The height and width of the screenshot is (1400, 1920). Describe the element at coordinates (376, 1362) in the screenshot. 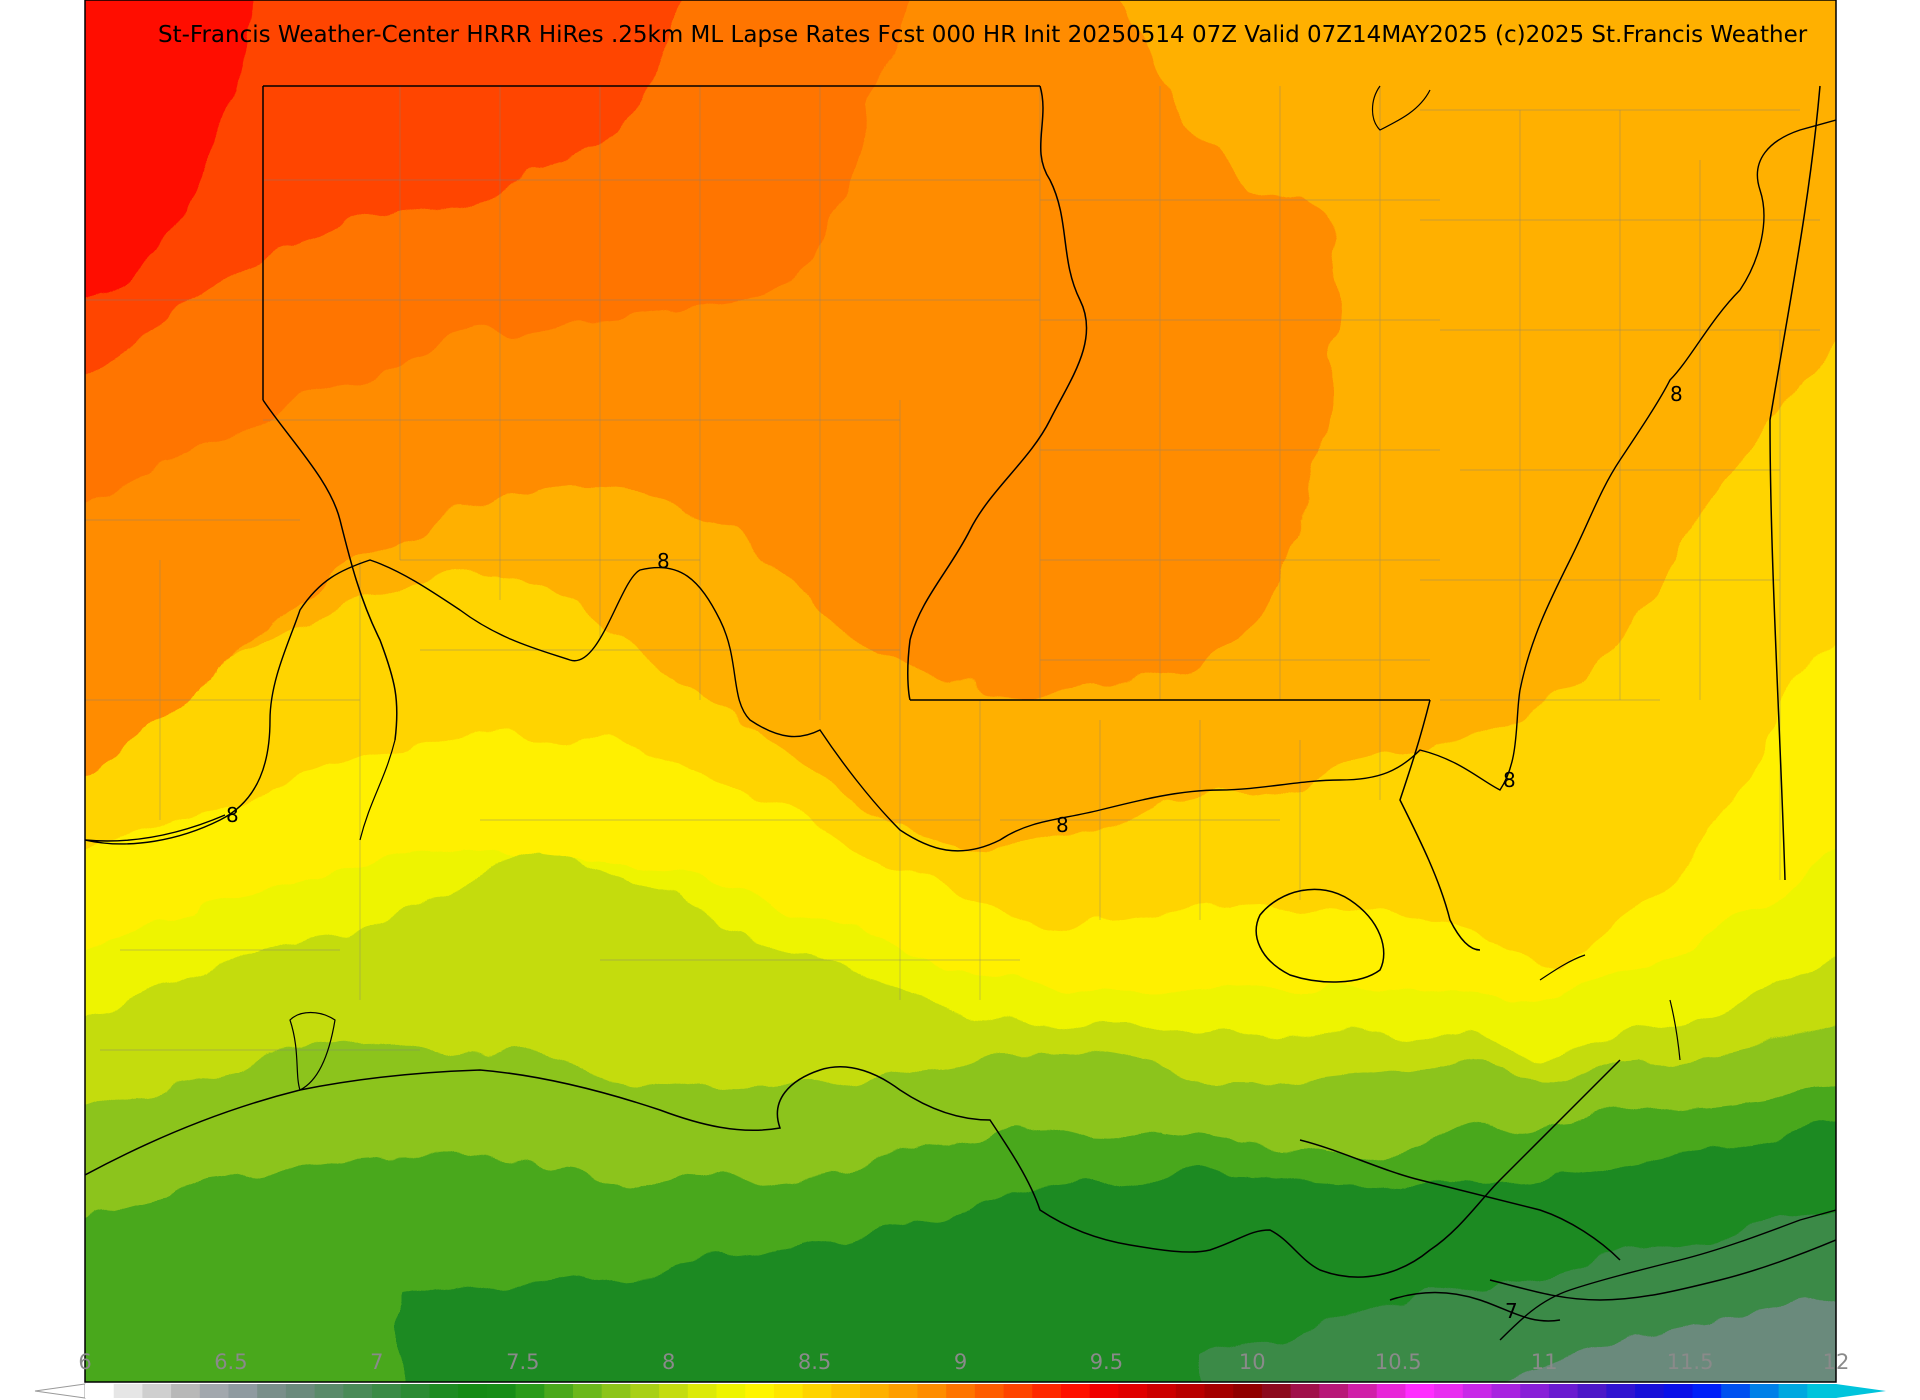

I see `colorbar-tick-label: 7` at that location.